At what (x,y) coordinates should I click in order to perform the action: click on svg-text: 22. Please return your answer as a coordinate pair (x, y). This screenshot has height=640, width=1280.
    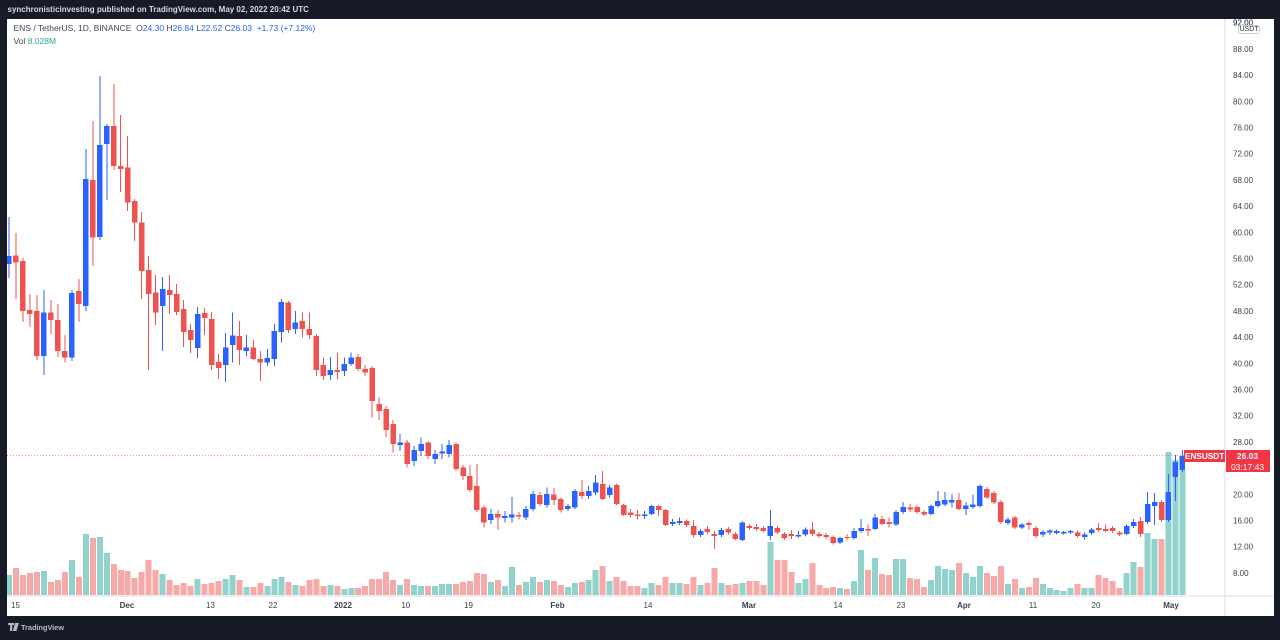
    Looking at the image, I should click on (273, 605).